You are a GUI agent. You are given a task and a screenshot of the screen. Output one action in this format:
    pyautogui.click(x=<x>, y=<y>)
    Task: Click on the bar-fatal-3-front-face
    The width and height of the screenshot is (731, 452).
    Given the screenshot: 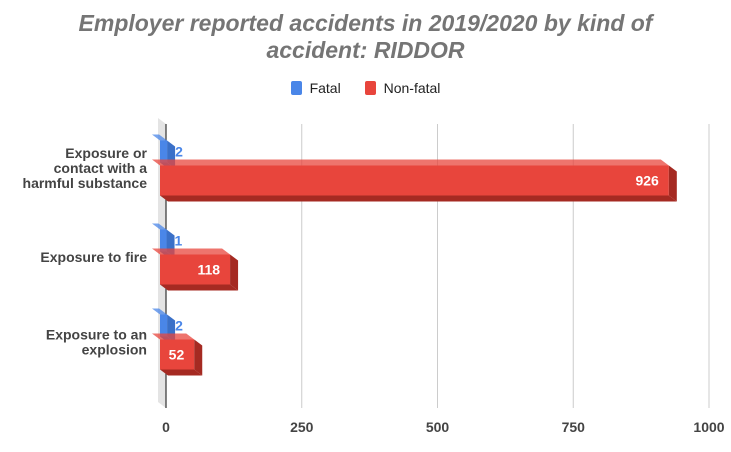 What is the action you would take?
    pyautogui.click(x=164, y=325)
    